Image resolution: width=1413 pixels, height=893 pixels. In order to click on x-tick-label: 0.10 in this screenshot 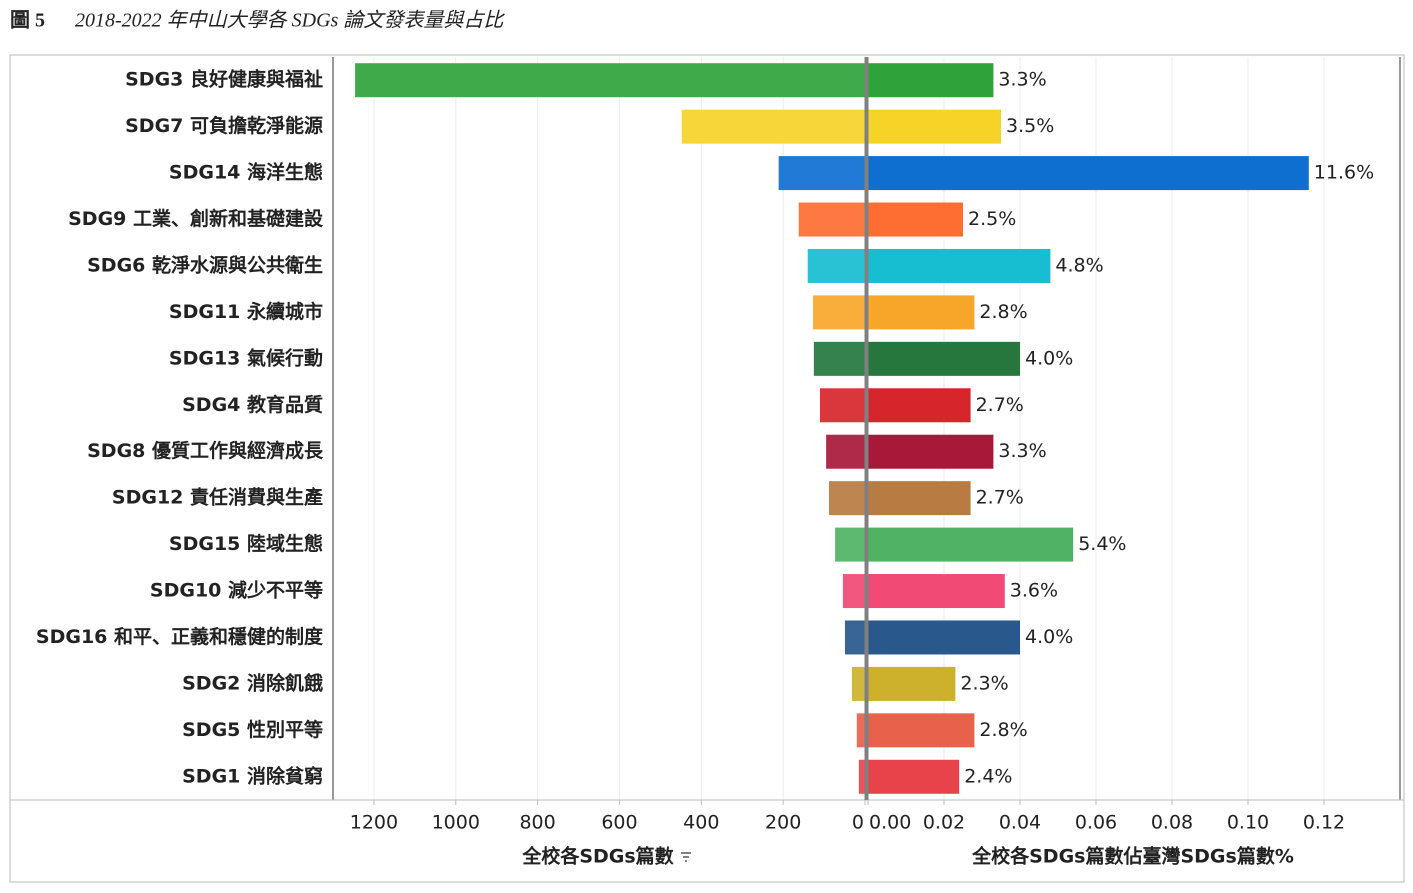, I will do `click(1248, 823)`.